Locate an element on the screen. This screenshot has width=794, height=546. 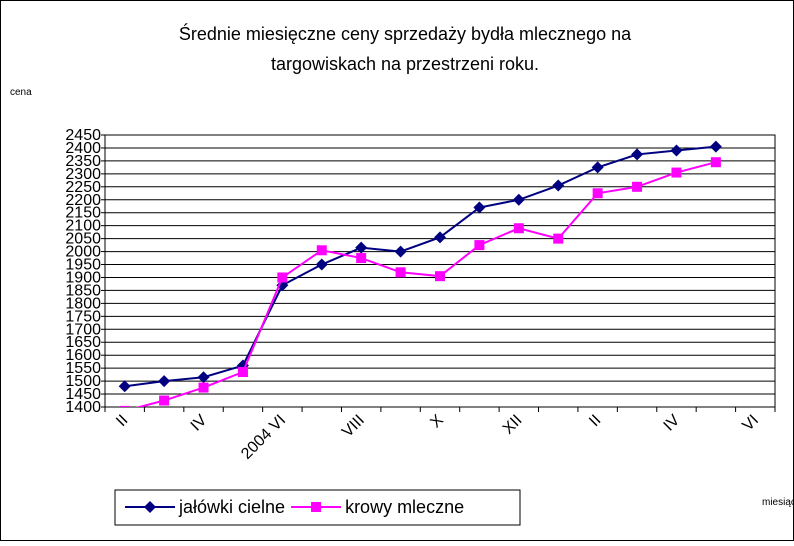
y-tick-label: 2050 is located at coordinates (83, 239).